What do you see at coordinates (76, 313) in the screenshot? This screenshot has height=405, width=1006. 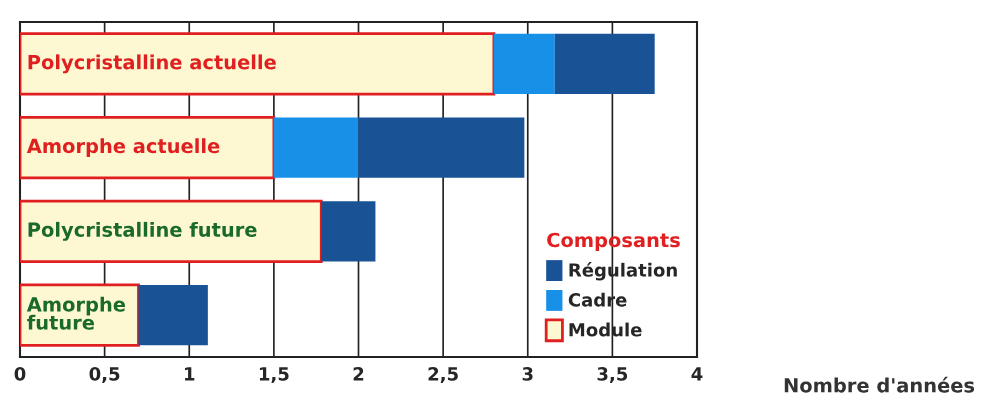 I see `y-tick-label: Amorphe future` at bounding box center [76, 313].